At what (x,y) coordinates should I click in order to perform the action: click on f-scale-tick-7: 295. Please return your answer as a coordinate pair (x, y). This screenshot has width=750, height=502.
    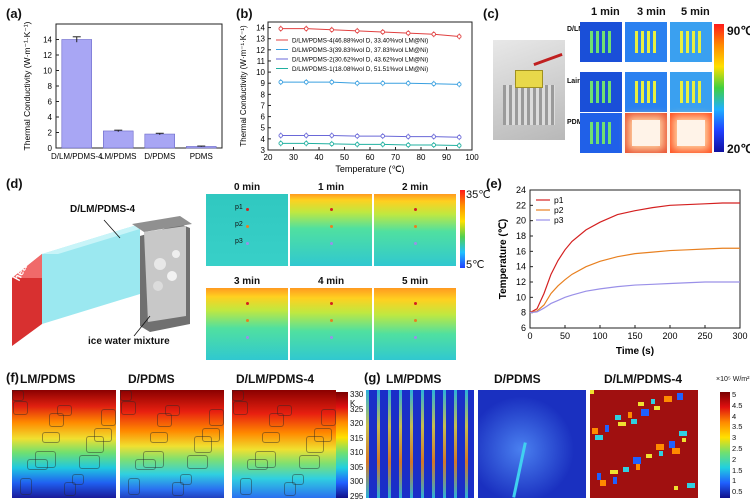
    Looking at the image, I should click on (357, 496).